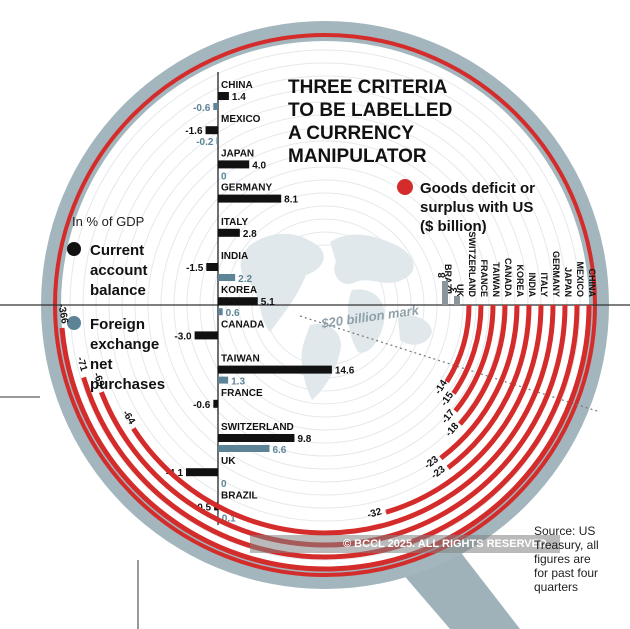  Describe the element at coordinates (239, 97) in the screenshot. I see `current-account-value: 1.4` at that location.